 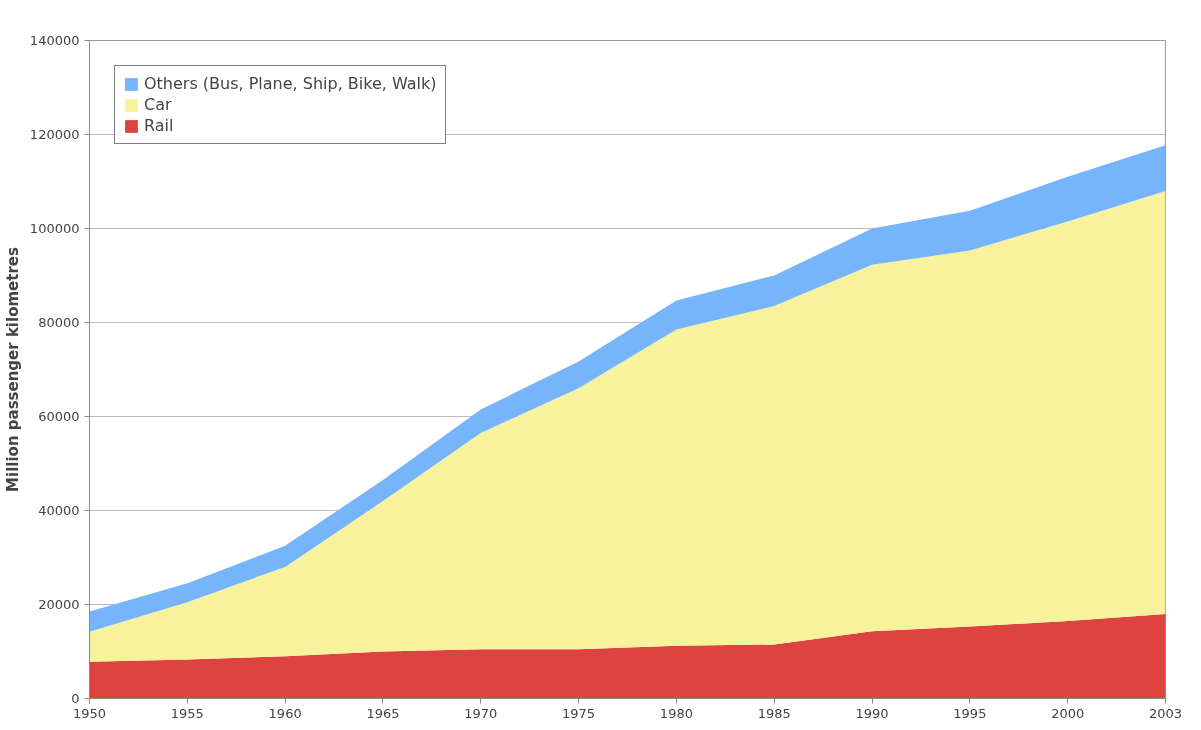 I want to click on x-tick-label: 1995, so click(x=970, y=713).